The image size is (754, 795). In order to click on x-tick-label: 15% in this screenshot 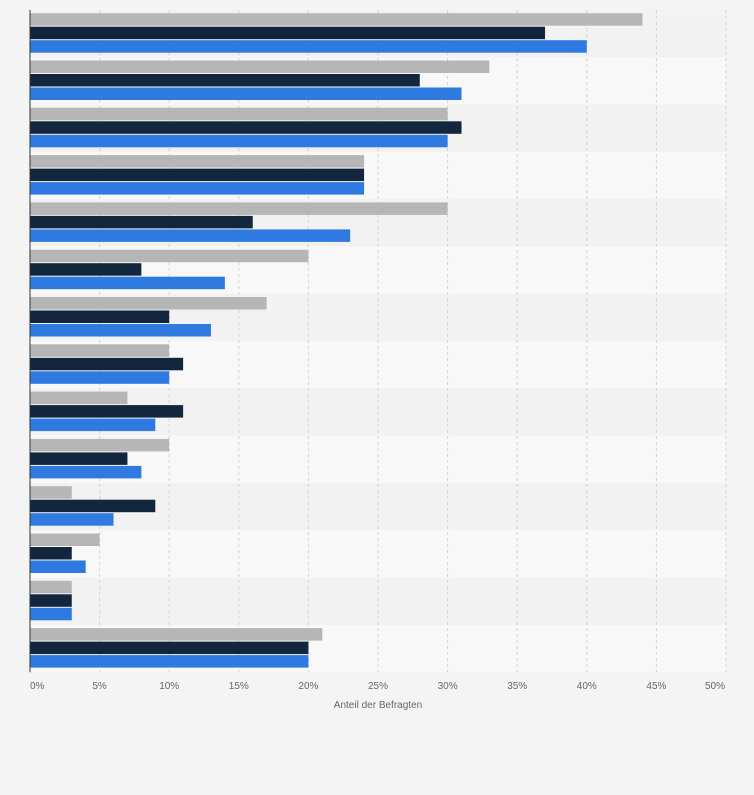, I will do `click(239, 686)`.